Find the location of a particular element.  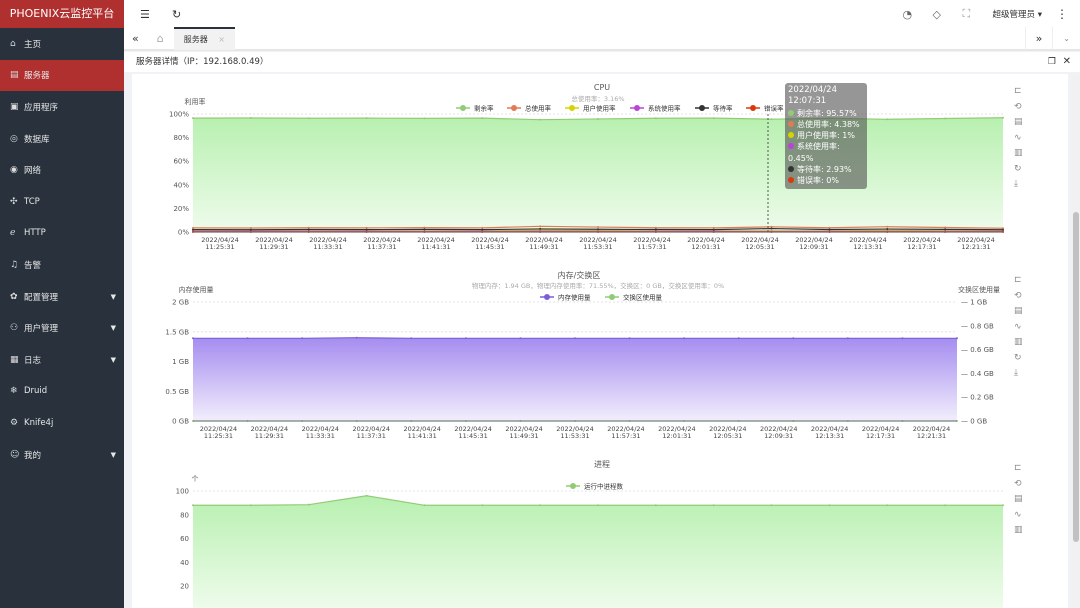

chart-toolbox: ⊏ ⟲ ▤ ∿ ▥ ↻ ⤓ is located at coordinates (1018, 138).